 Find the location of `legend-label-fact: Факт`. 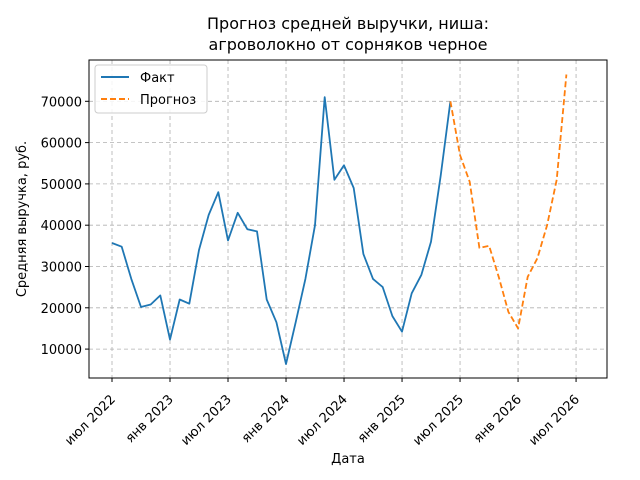

legend-label-fact: Факт is located at coordinates (157, 78).